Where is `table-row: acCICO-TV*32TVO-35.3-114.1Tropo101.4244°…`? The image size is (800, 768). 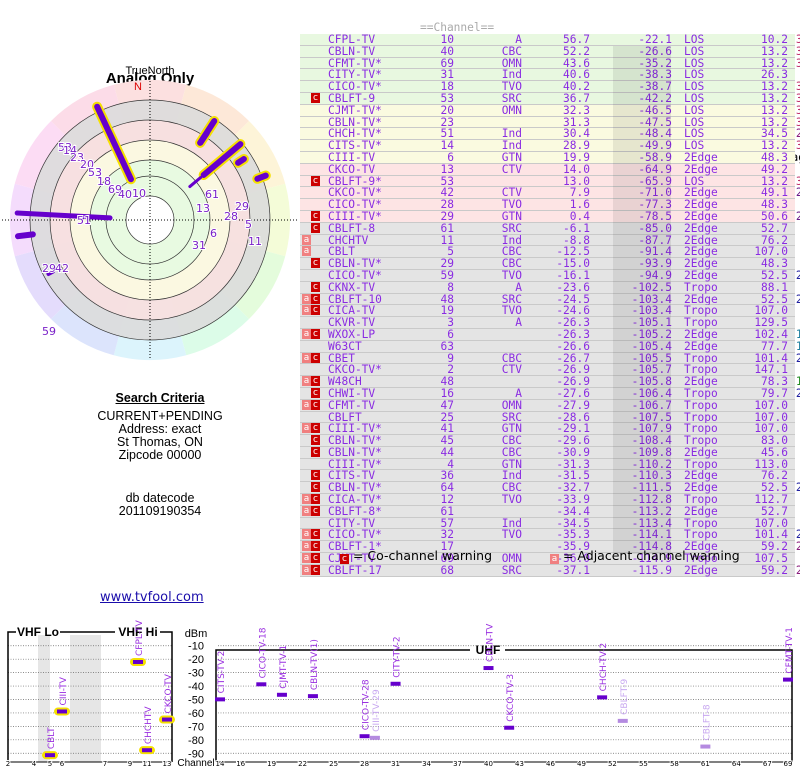 table-row: acCICO-TV*32TVO-35.3-114.1Tropo101.4244°… is located at coordinates (550, 535).